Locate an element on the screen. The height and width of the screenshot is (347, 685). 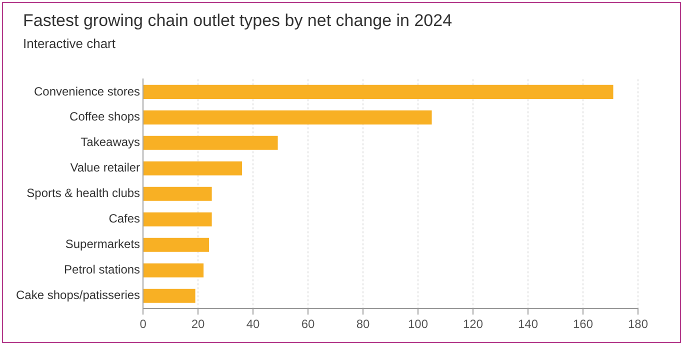
y-tick-label: Sports & health clubs is located at coordinates (83, 193).